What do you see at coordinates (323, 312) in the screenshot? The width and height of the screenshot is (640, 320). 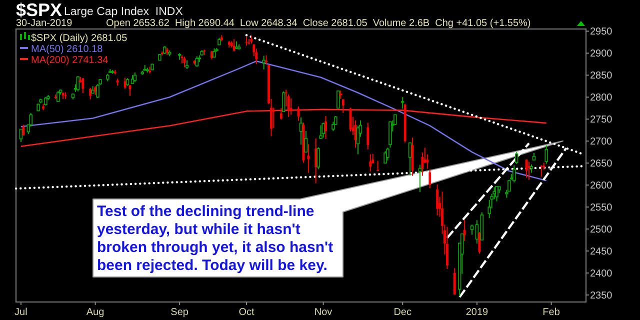 I see `x-tick-label: Nov` at bounding box center [323, 312].